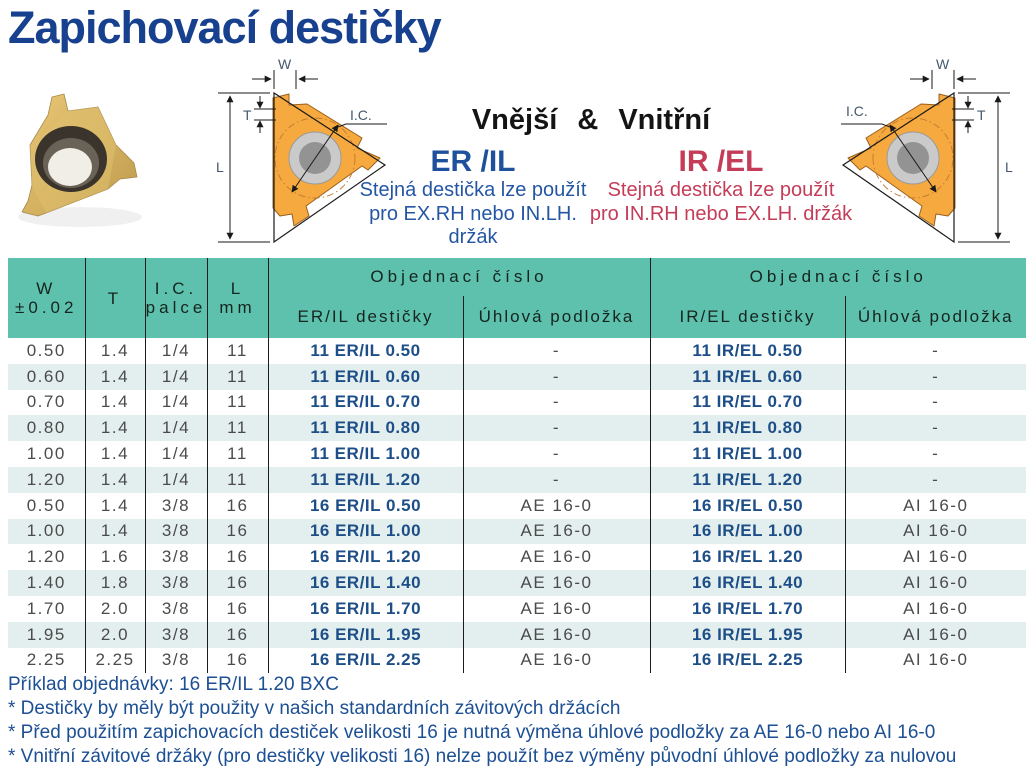 This screenshot has width=1034, height=780. What do you see at coordinates (748, 402) in the screenshot?
I see `cell-irel-code: 11 IR/EL 0.70` at bounding box center [748, 402].